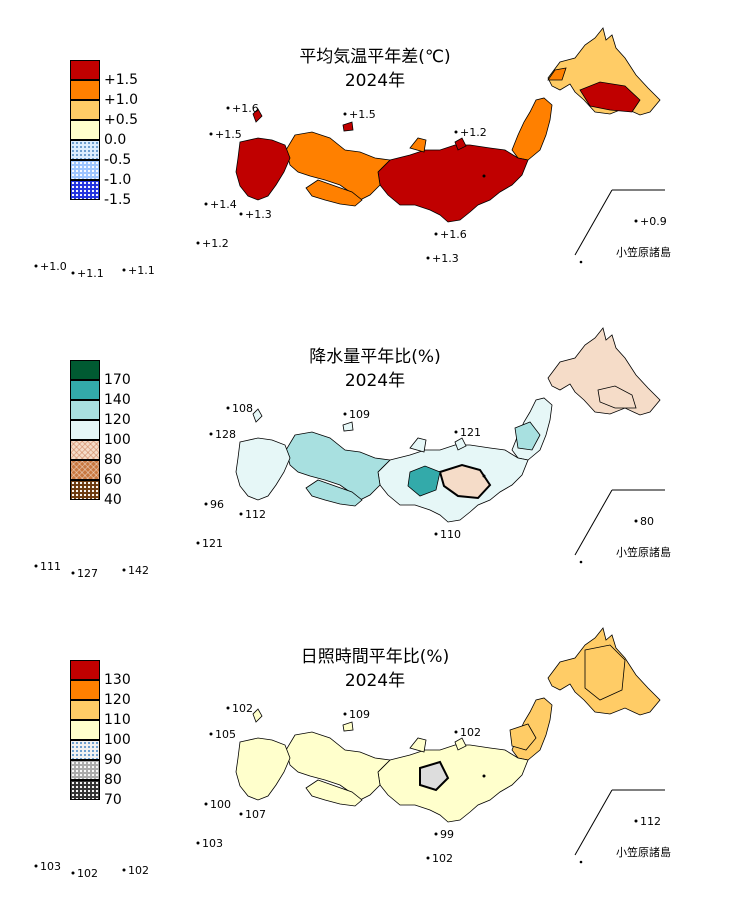 Image resolution: width=750 pixels, height=920 pixels. I want to click on island-yaku-label: +1.4, so click(223, 204).